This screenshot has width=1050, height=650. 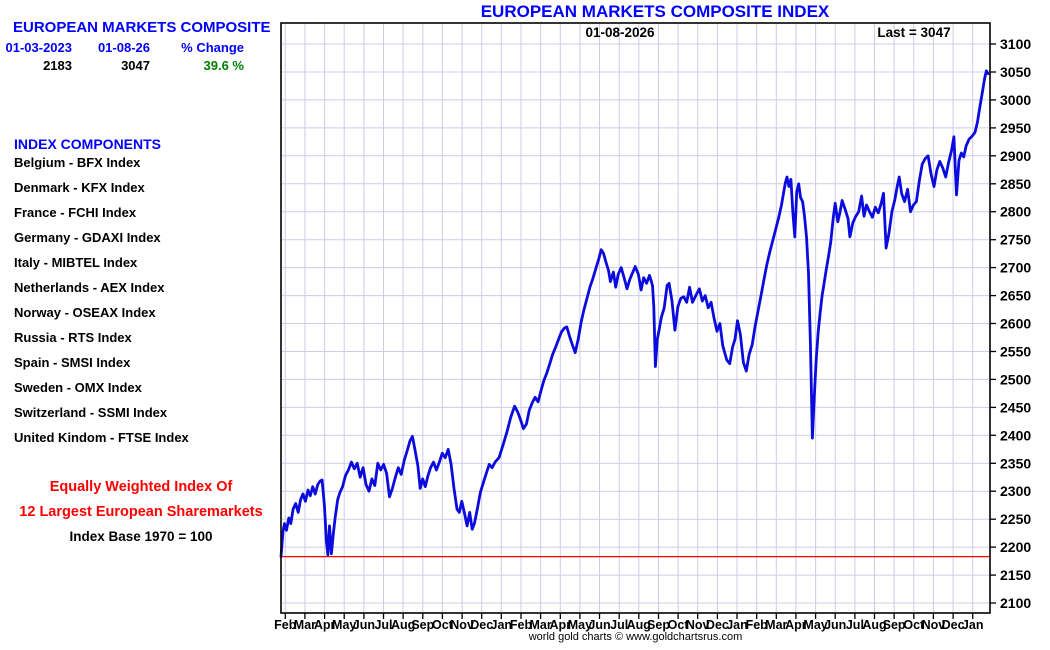 What do you see at coordinates (620, 32) in the screenshot?
I see `chart-top-date-label: 01-08-2026` at bounding box center [620, 32].